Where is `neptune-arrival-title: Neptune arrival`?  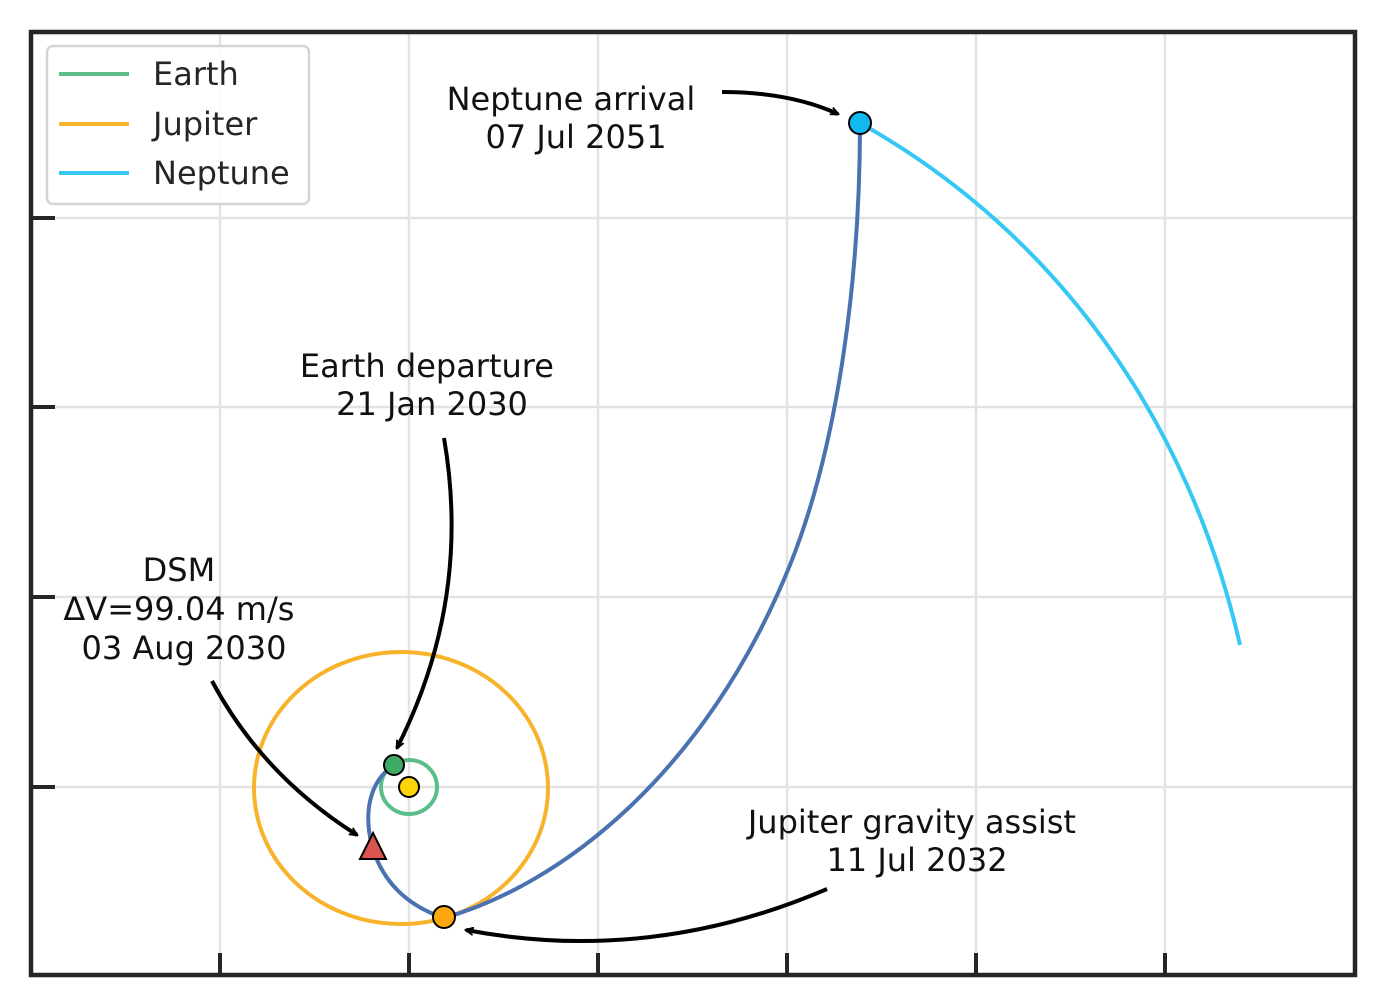
neptune-arrival-title: Neptune arrival is located at coordinates (571, 99).